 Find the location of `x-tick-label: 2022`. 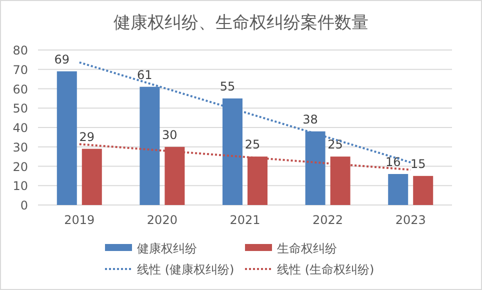

x-tick-label: 2022 is located at coordinates (328, 220).